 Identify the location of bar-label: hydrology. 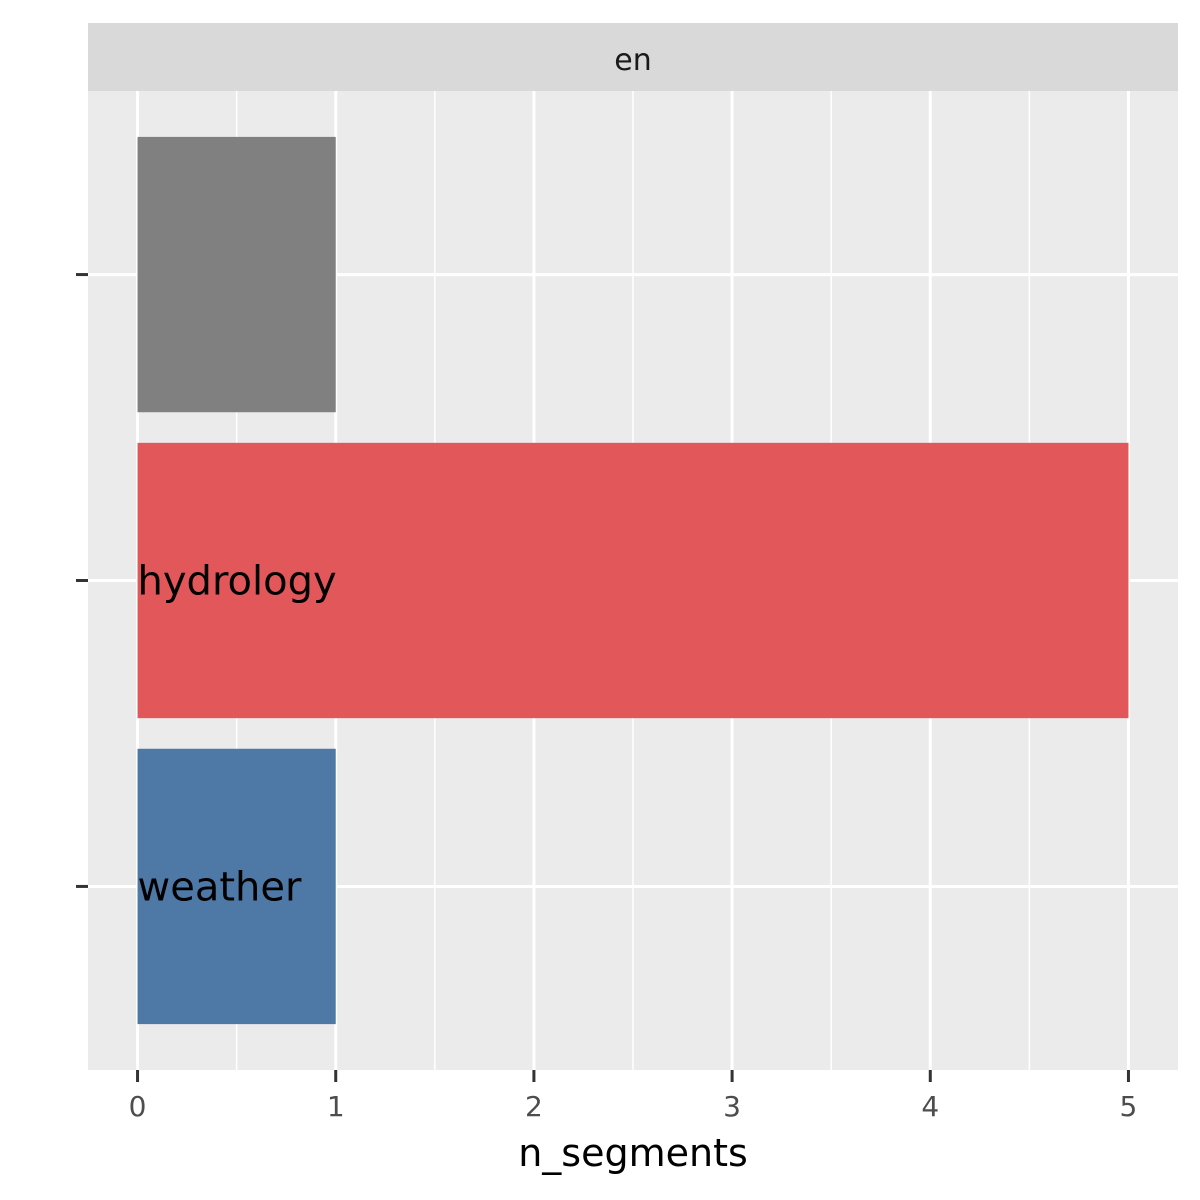
(237, 582).